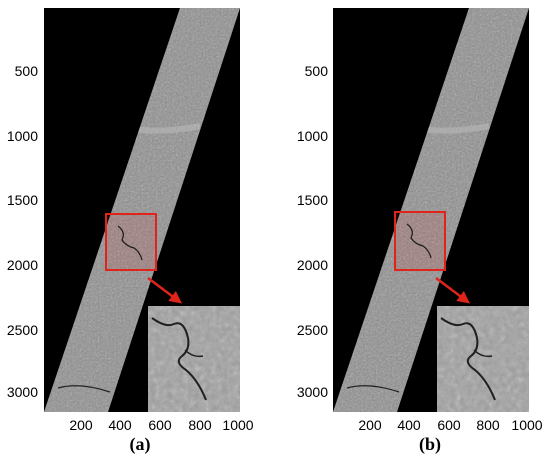 This screenshot has height=459, width=550. Describe the element at coordinates (194, 359) in the screenshot. I see `panel-a-zoom-inset` at that location.